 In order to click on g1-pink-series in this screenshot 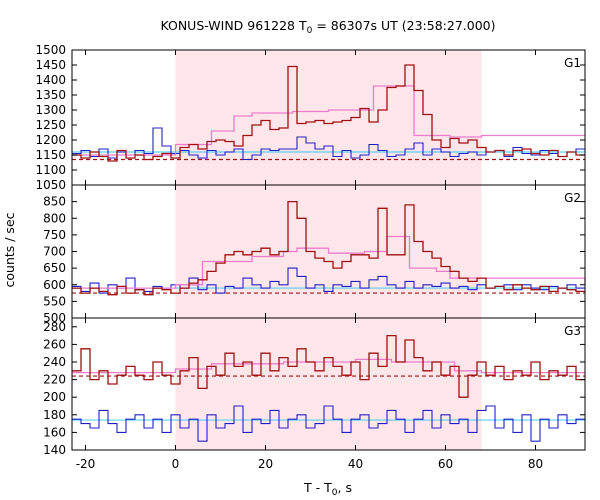, I will do `click(328, 120)`.